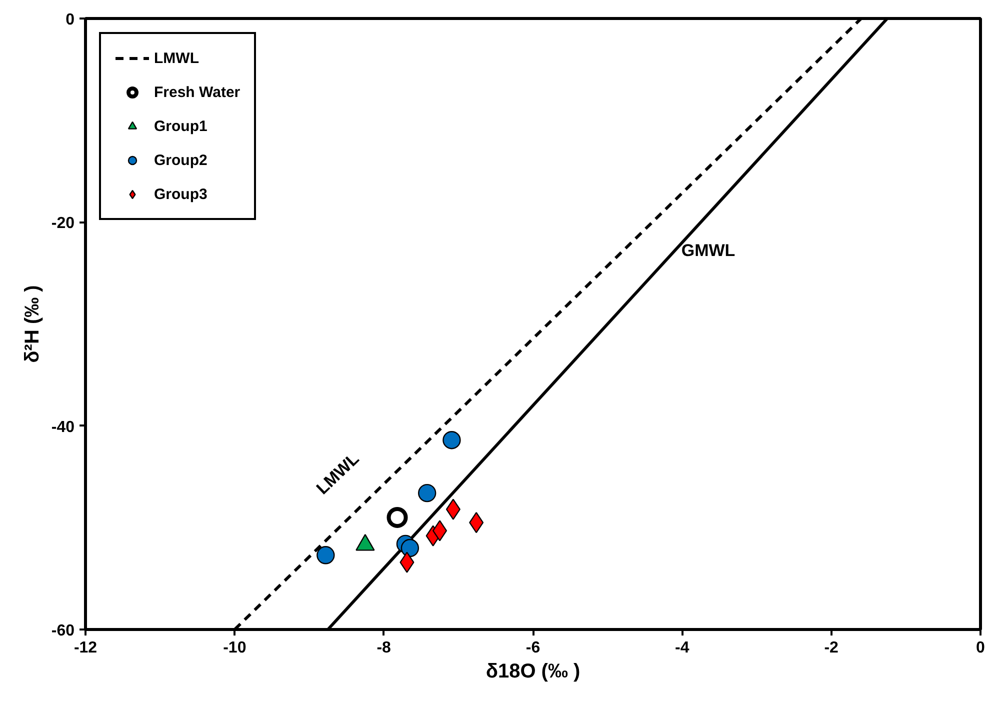 The image size is (991, 704). I want to click on x-tick-label: -2, so click(831, 648).